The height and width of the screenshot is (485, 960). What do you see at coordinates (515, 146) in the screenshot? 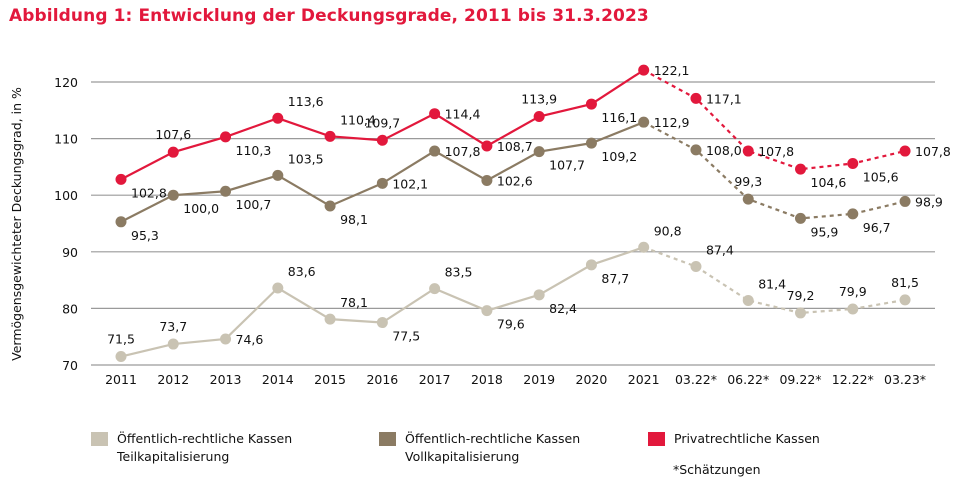
I see `data-label: 108,7` at bounding box center [515, 146].